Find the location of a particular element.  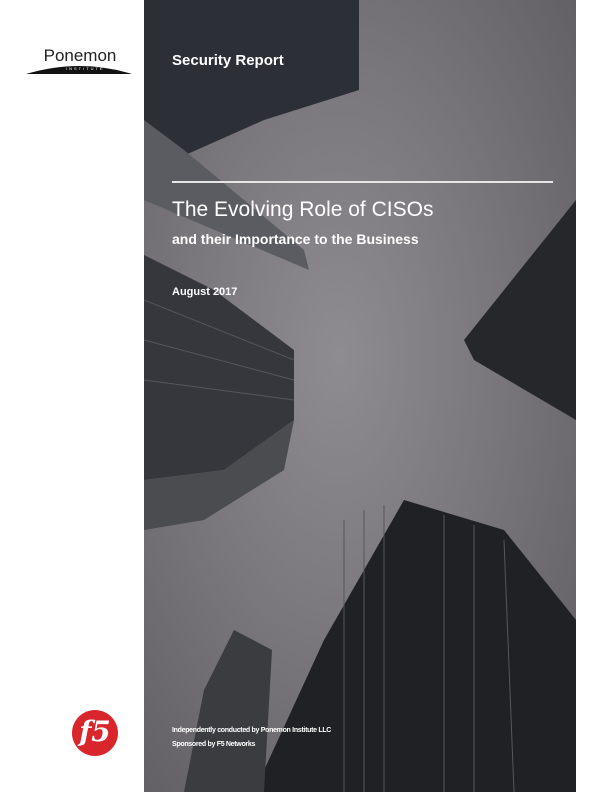

ponemon-logo: Ponemon INSTITUTE is located at coordinates (80, 61).